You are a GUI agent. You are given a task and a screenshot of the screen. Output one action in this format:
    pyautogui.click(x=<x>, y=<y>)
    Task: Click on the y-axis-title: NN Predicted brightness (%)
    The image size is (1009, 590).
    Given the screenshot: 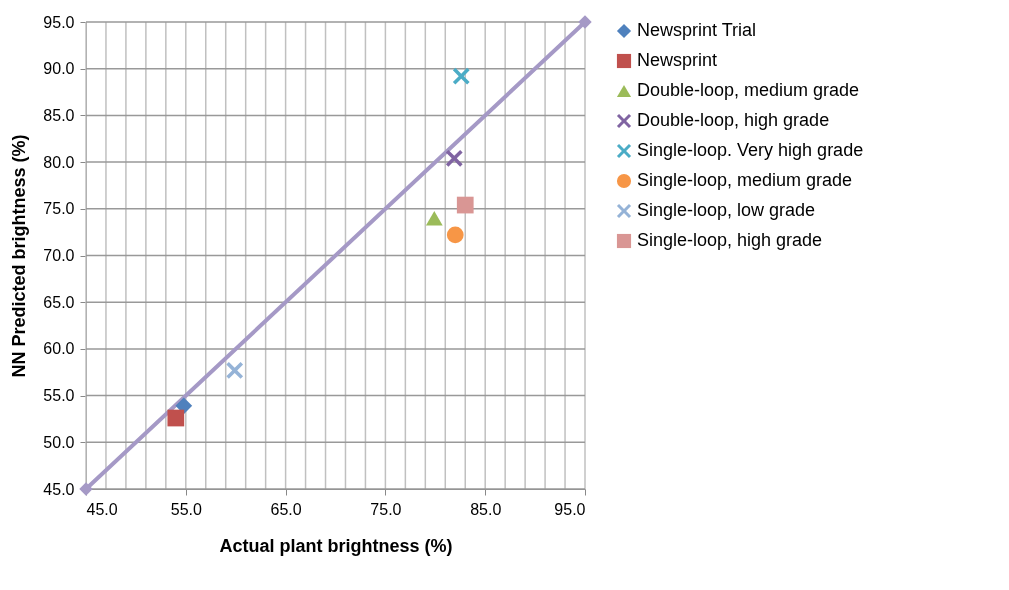 What is the action you would take?
    pyautogui.click(x=19, y=256)
    